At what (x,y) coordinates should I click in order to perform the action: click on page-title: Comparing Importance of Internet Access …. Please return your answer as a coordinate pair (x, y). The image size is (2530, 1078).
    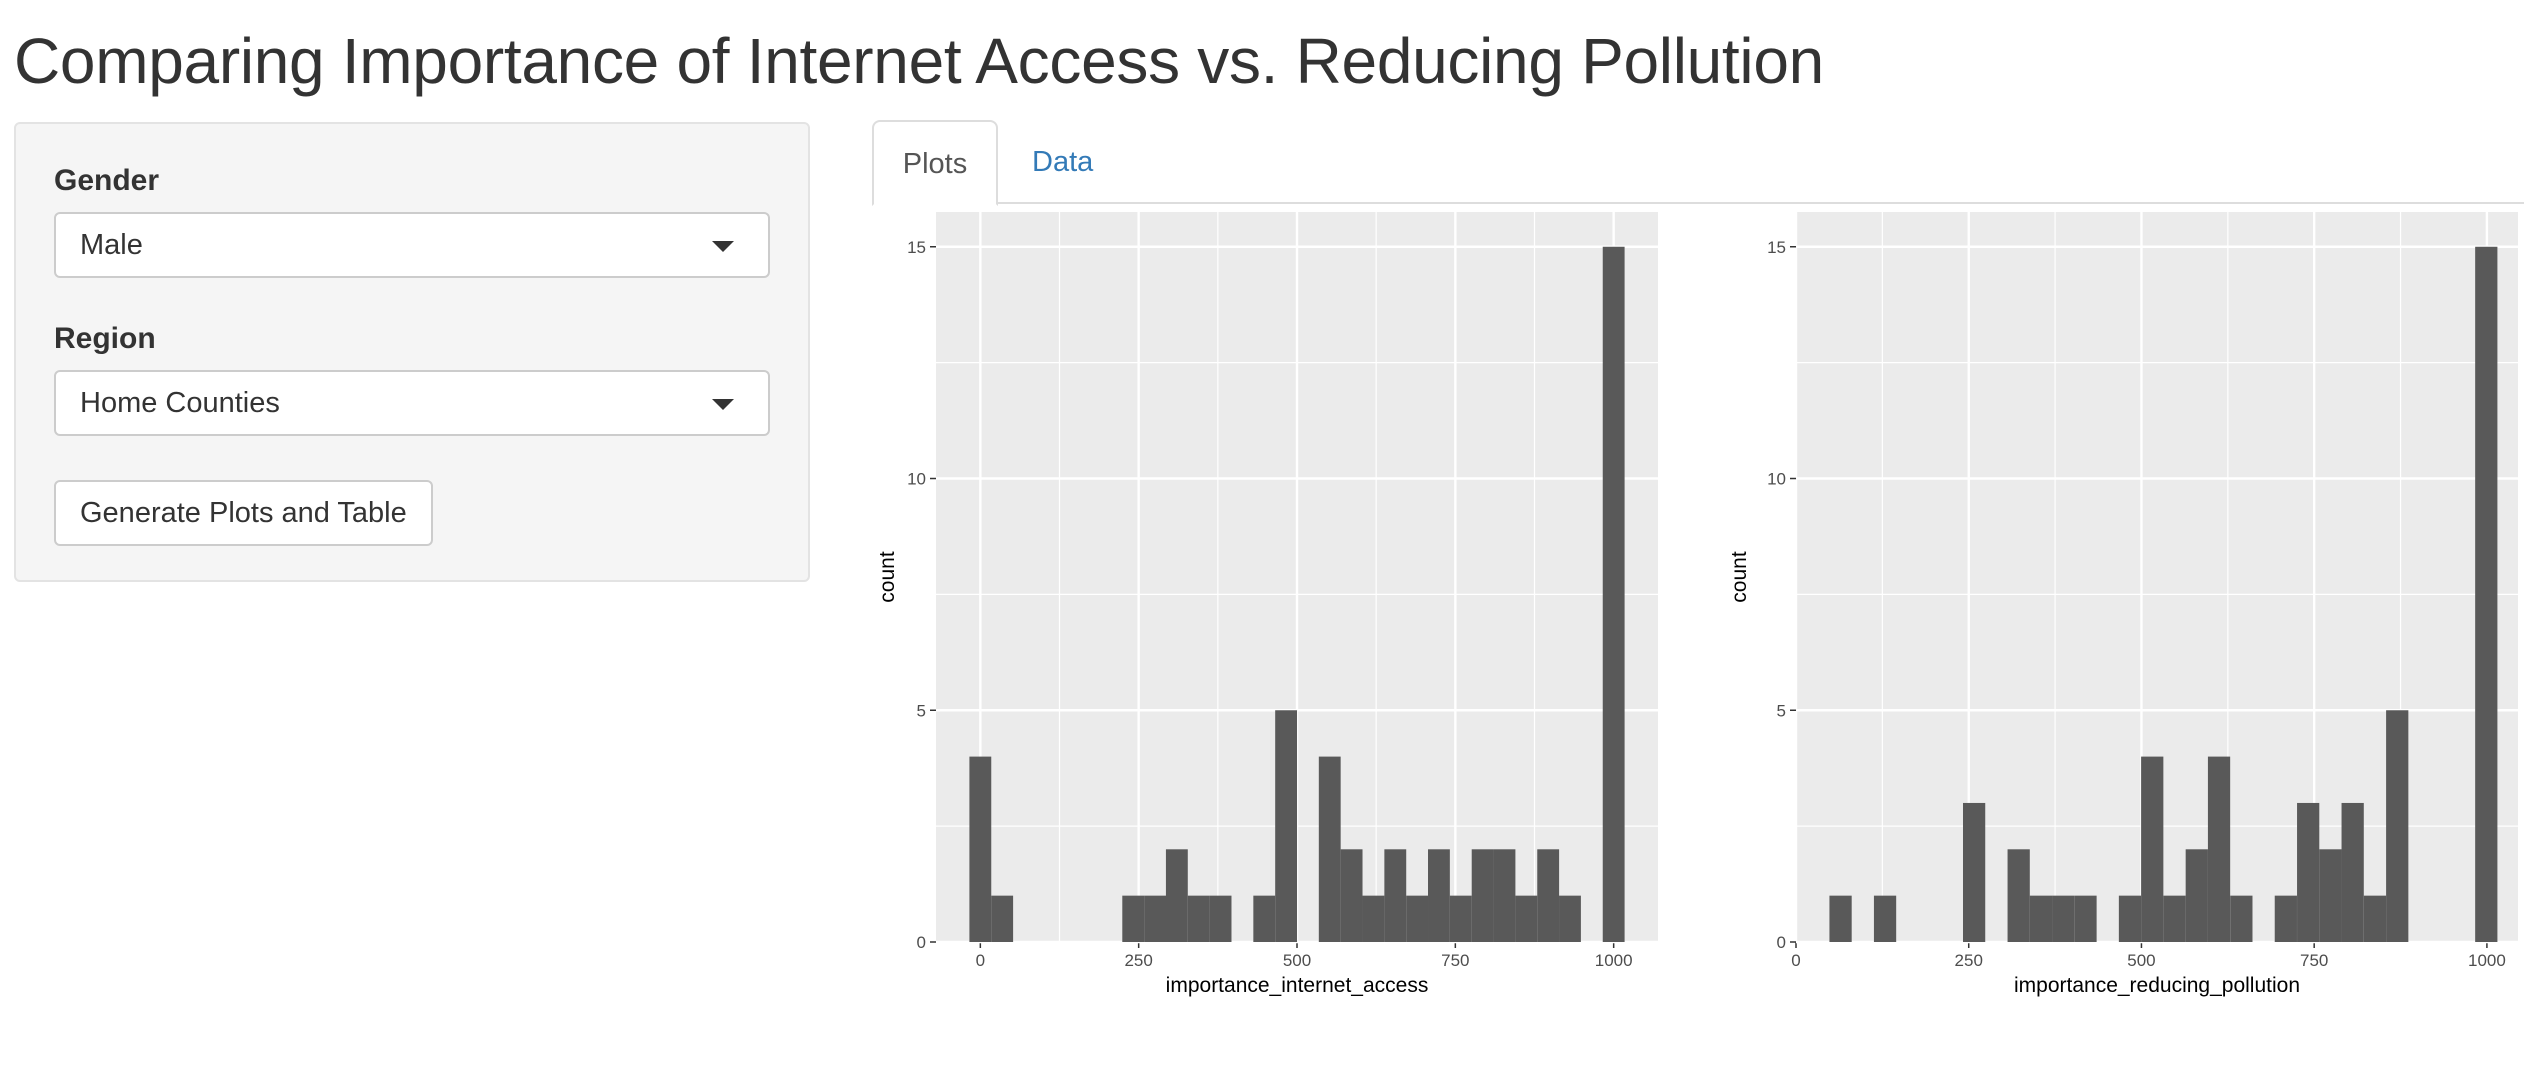
    Looking at the image, I should click on (919, 61).